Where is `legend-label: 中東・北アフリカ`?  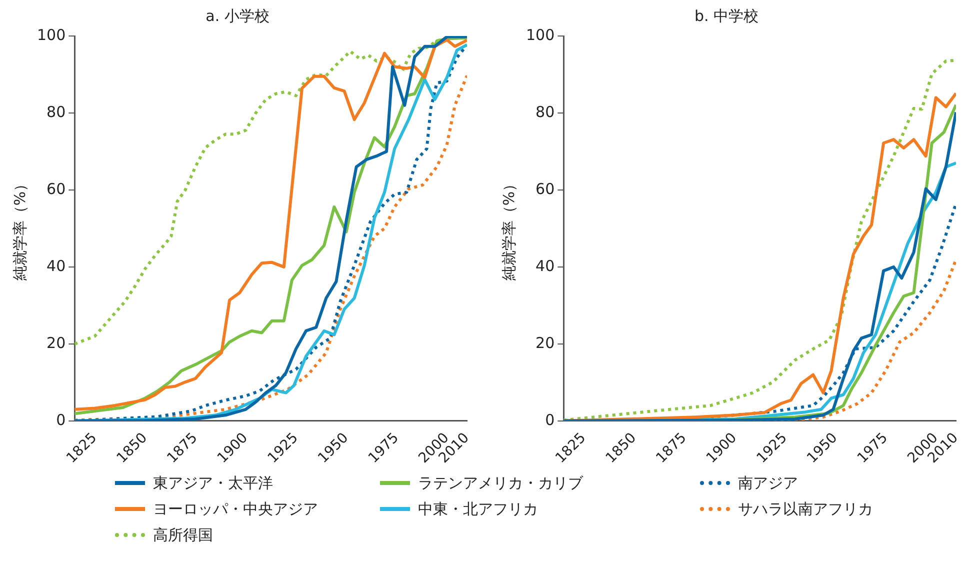
legend-label: 中東・北アフリカ is located at coordinates (478, 509).